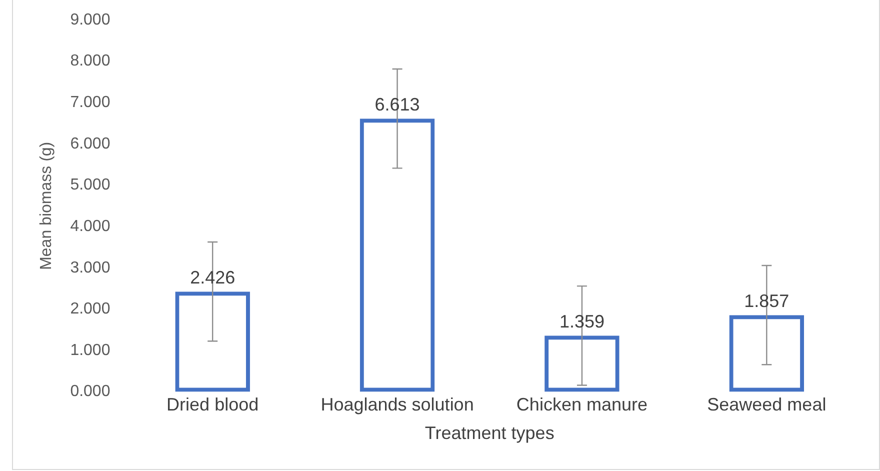 The image size is (880, 471). I want to click on y-tick-label: 1.000, so click(90, 350).